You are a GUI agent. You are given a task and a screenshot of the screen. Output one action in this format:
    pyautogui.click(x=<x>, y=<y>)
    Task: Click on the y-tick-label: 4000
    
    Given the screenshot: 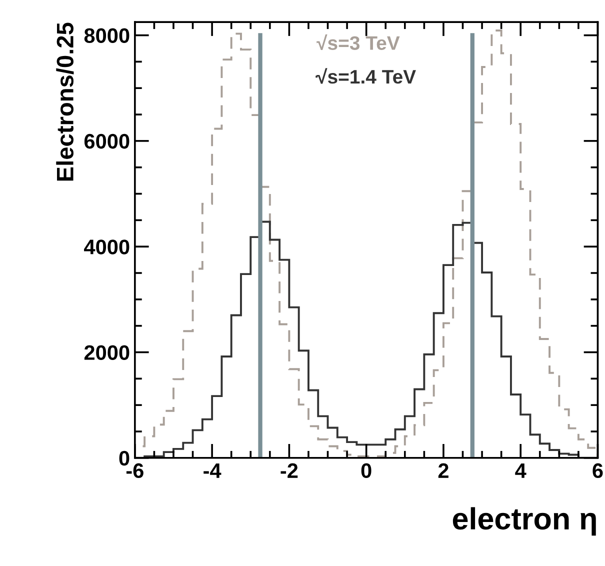 What is the action you would take?
    pyautogui.click(x=107, y=247)
    